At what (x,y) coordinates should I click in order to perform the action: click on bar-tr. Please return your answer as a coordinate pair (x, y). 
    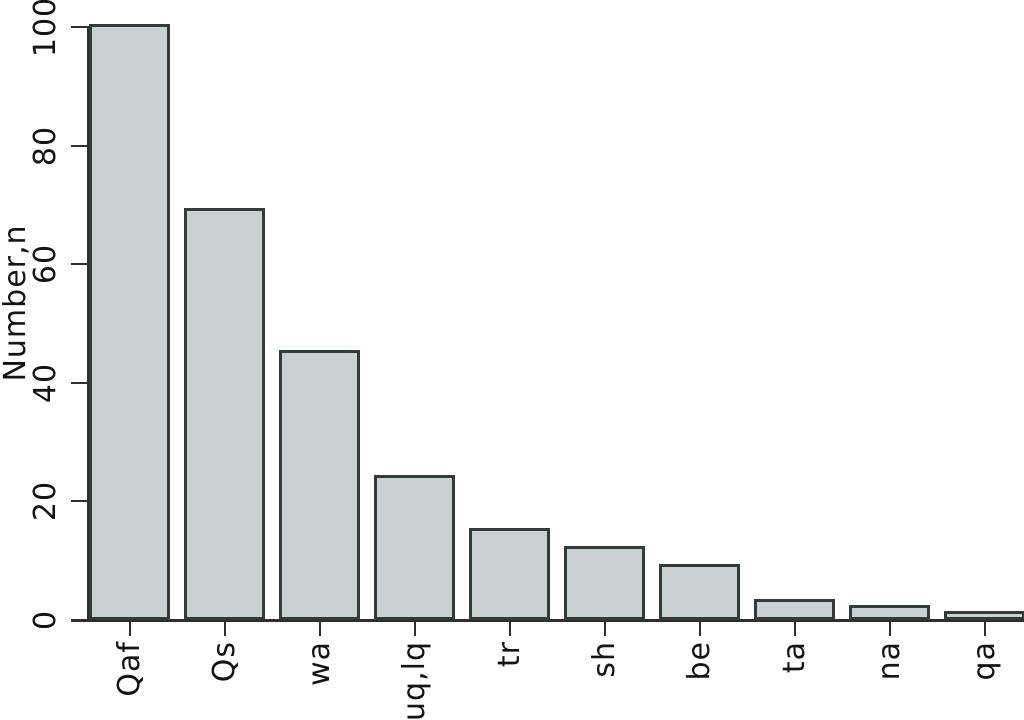
    Looking at the image, I should click on (509, 574).